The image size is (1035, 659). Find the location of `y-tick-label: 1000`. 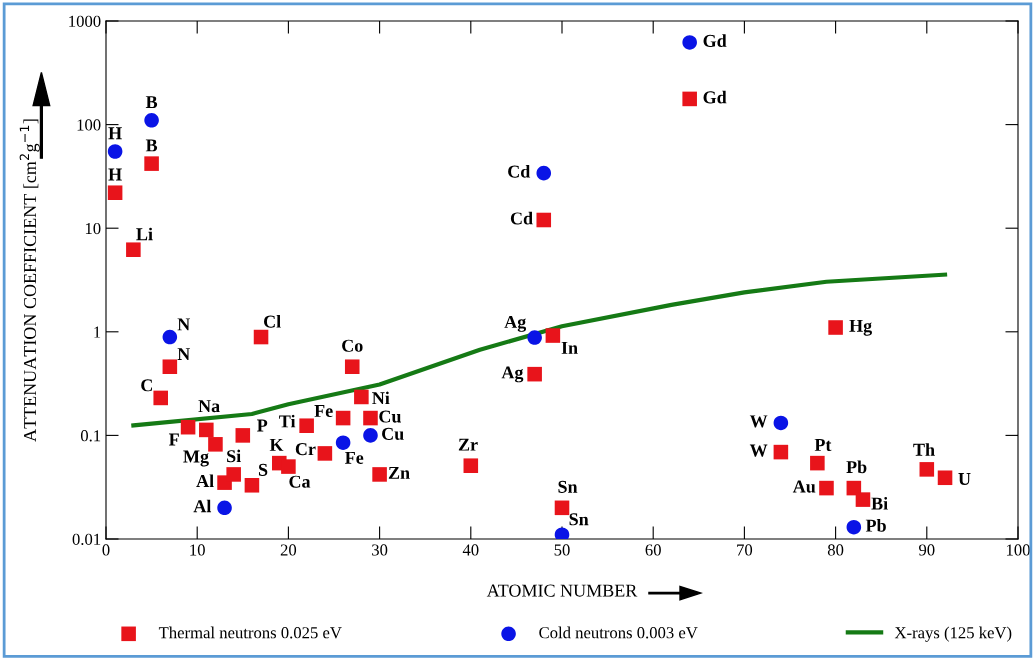

y-tick-label: 1000 is located at coordinates (85, 21).